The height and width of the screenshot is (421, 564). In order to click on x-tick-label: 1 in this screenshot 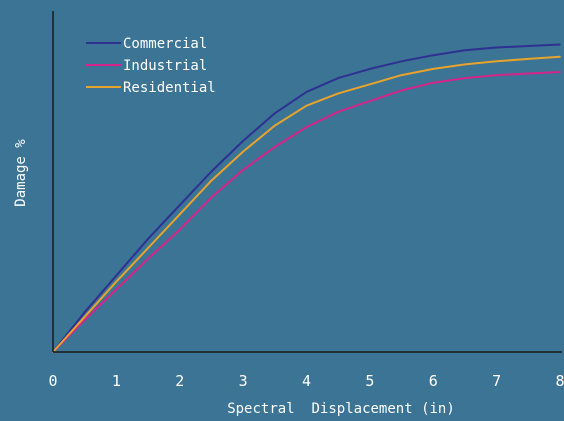, I will do `click(116, 381)`.